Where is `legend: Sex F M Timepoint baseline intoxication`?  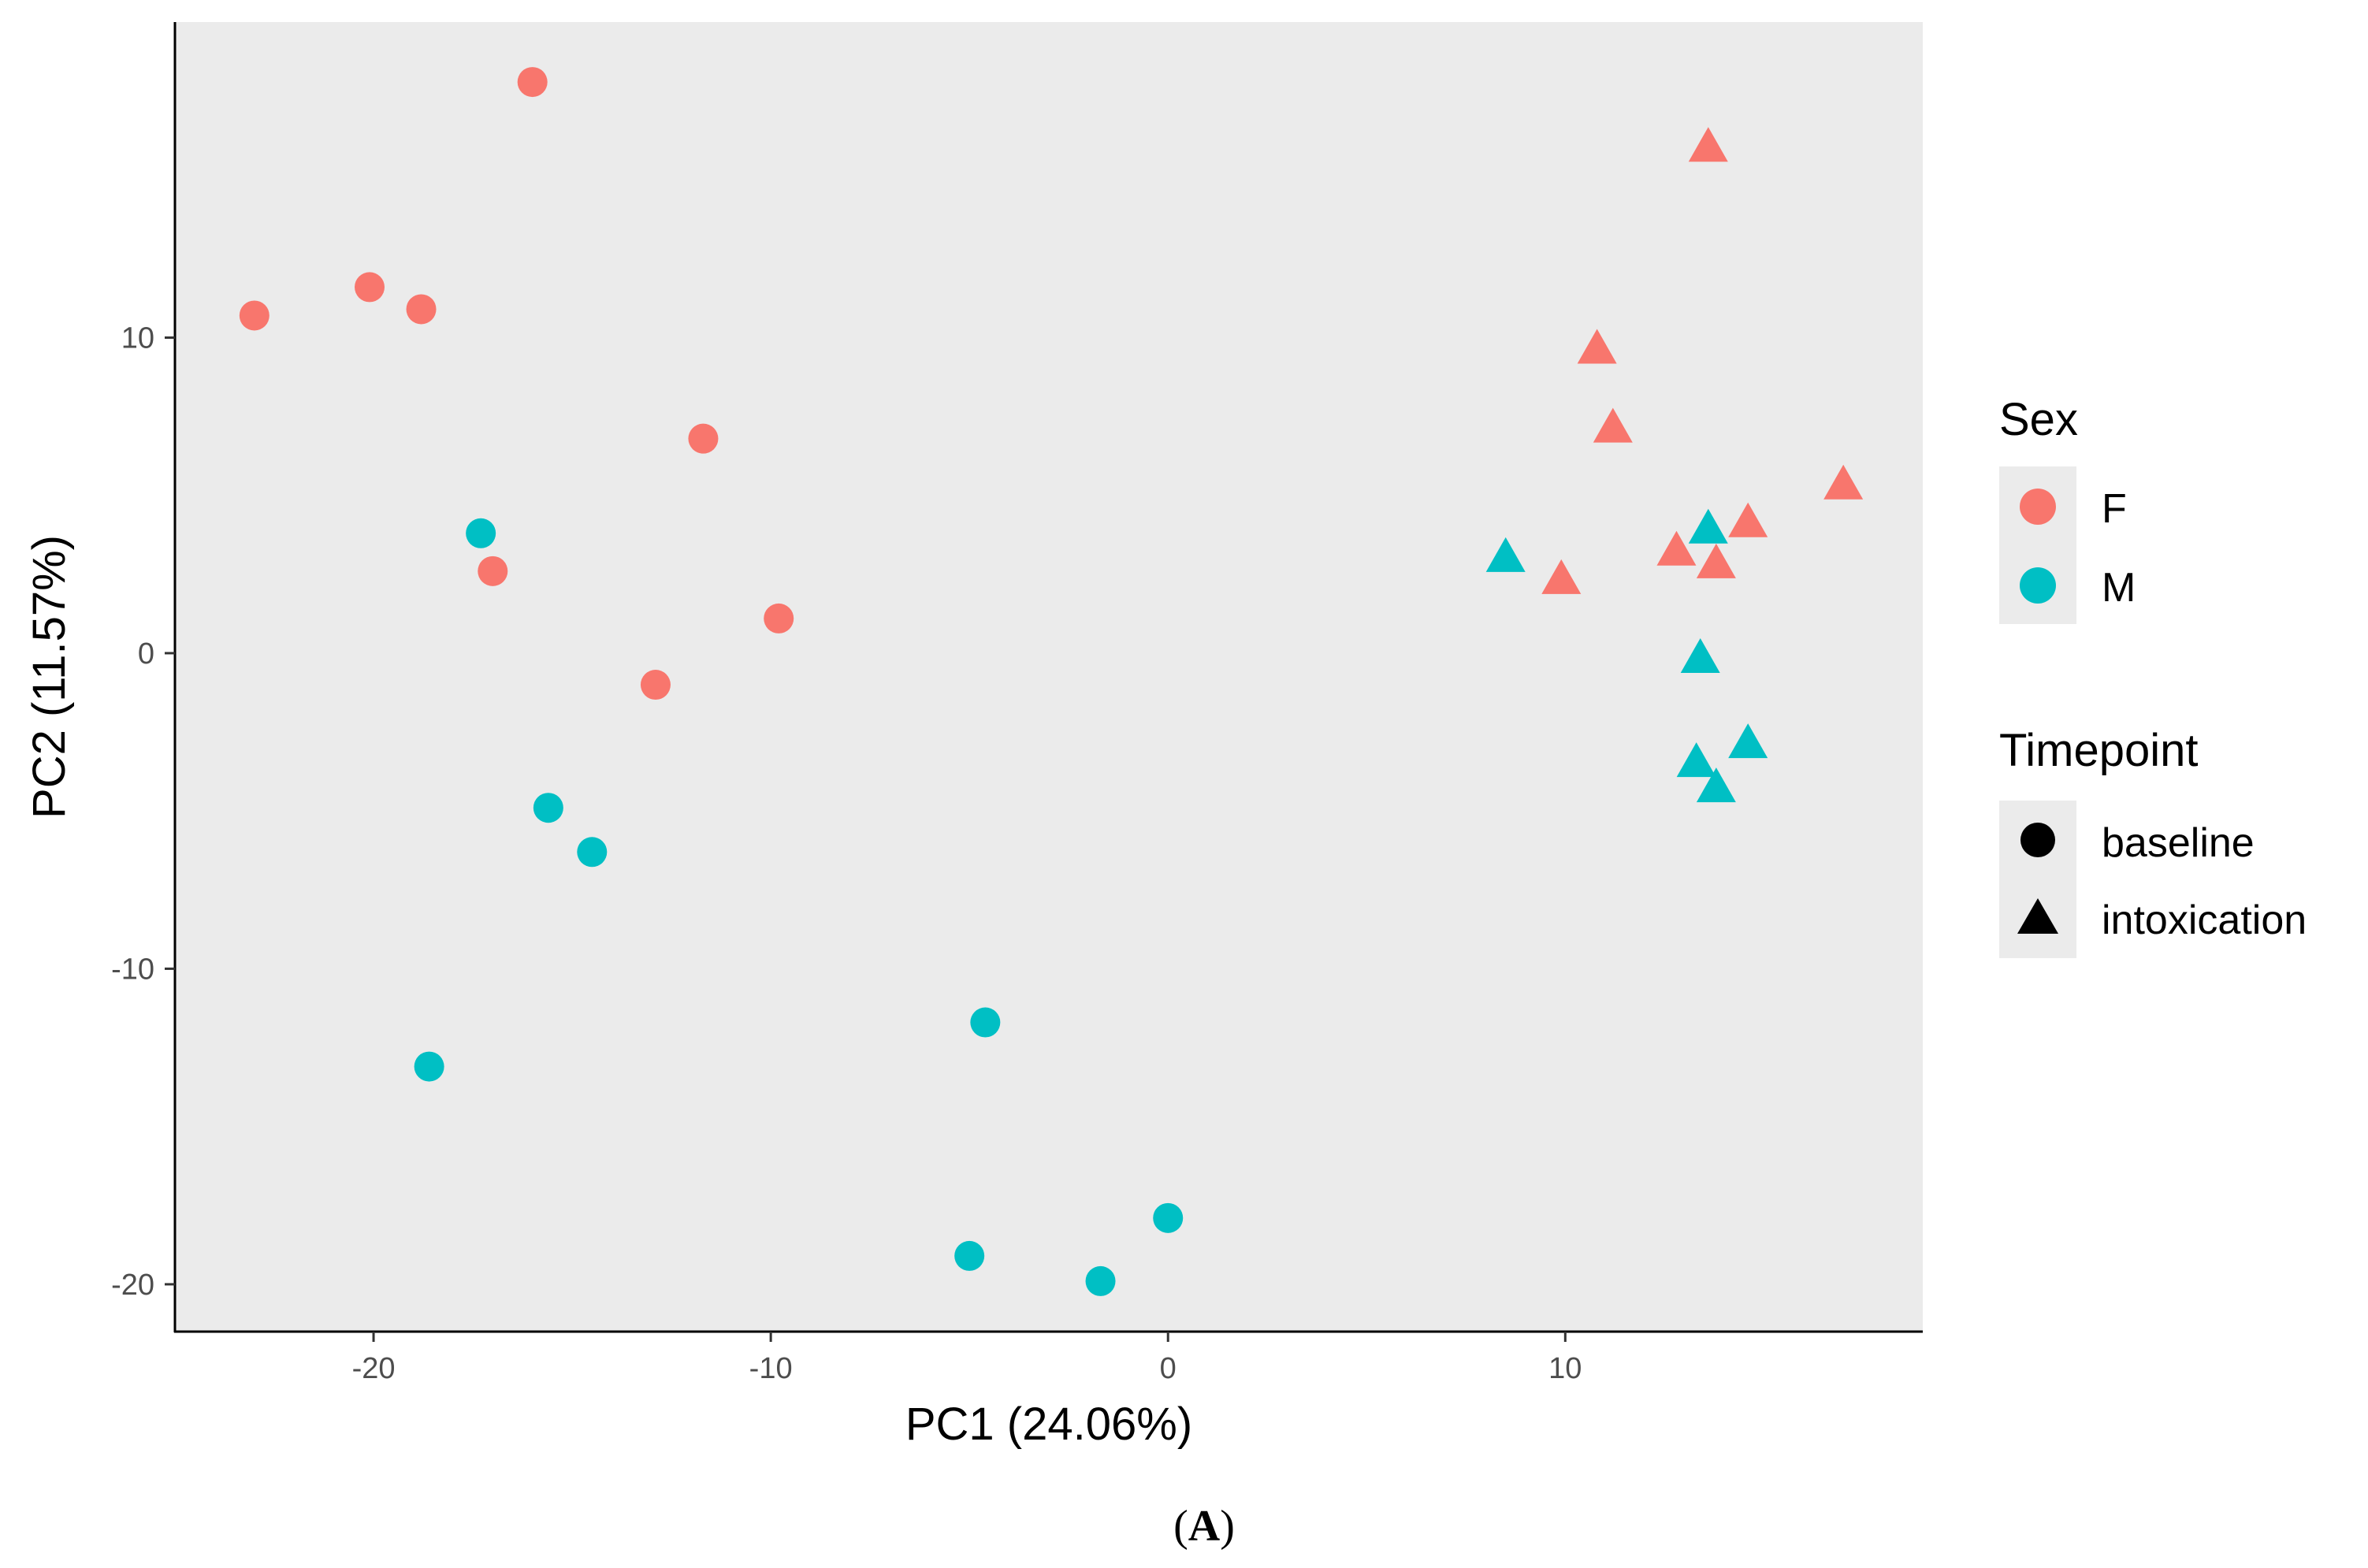
legend: Sex F M Timepoint baseline intoxication is located at coordinates (2153, 676).